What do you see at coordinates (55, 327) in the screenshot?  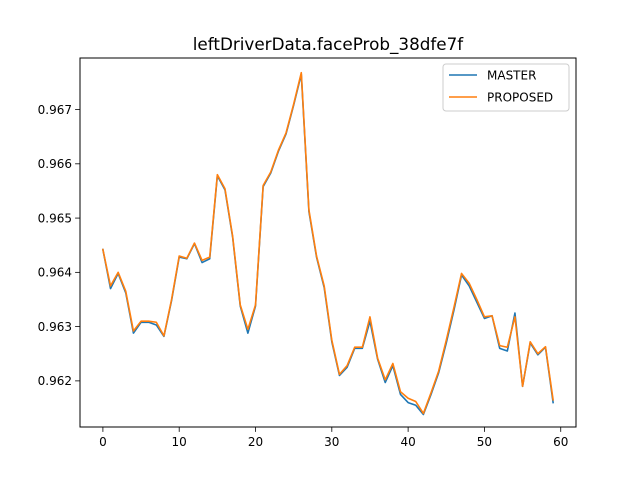 I see `y-tick-label: 0.963` at bounding box center [55, 327].